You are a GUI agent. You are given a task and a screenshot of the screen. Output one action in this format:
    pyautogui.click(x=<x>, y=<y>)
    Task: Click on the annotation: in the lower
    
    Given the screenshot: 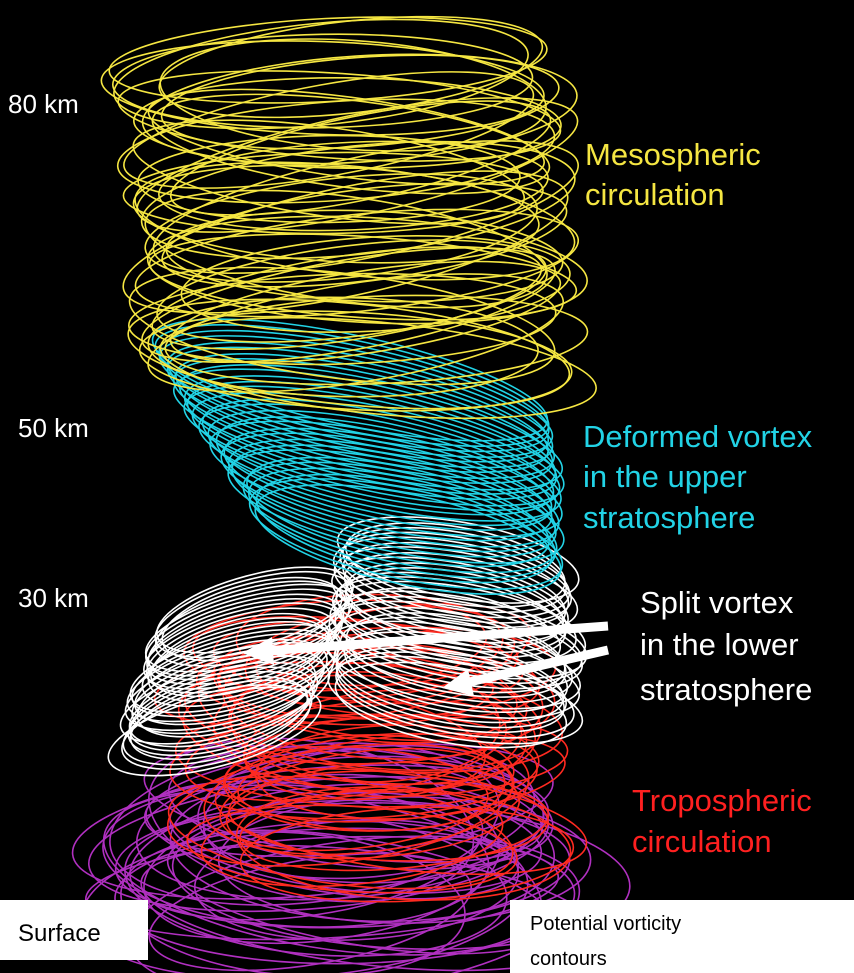 What is the action you would take?
    pyautogui.click(x=719, y=644)
    